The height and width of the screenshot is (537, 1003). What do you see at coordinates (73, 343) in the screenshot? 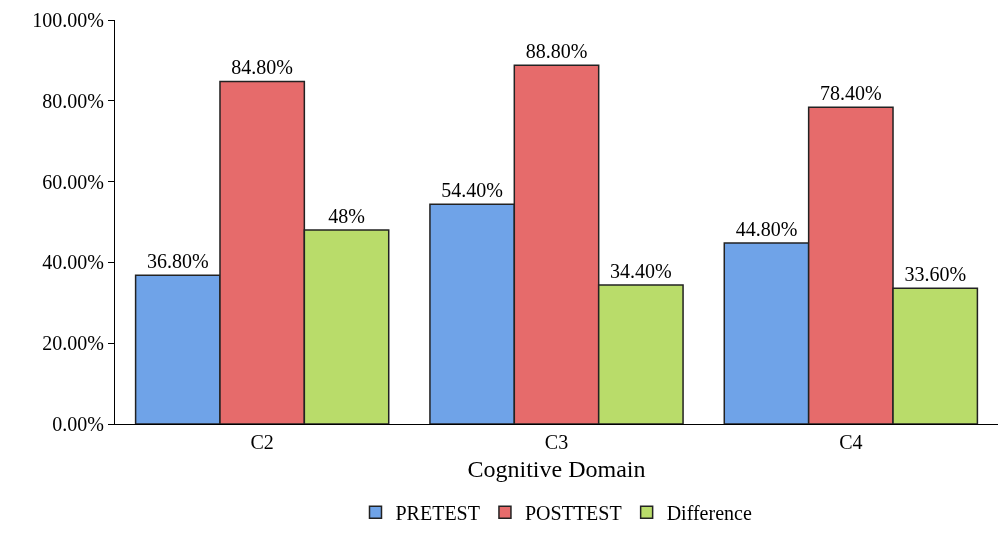
I see `y-tick-label: 20.00%` at bounding box center [73, 343].